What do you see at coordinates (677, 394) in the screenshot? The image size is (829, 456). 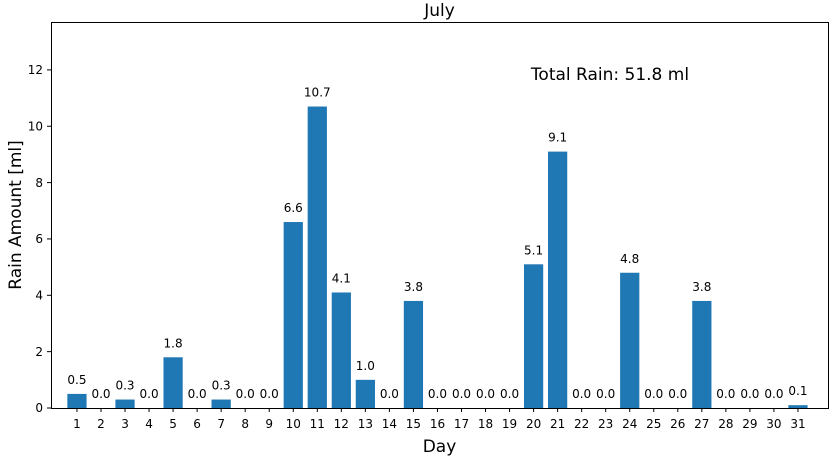 I see `bar-value-label-26: 0.0` at bounding box center [677, 394].